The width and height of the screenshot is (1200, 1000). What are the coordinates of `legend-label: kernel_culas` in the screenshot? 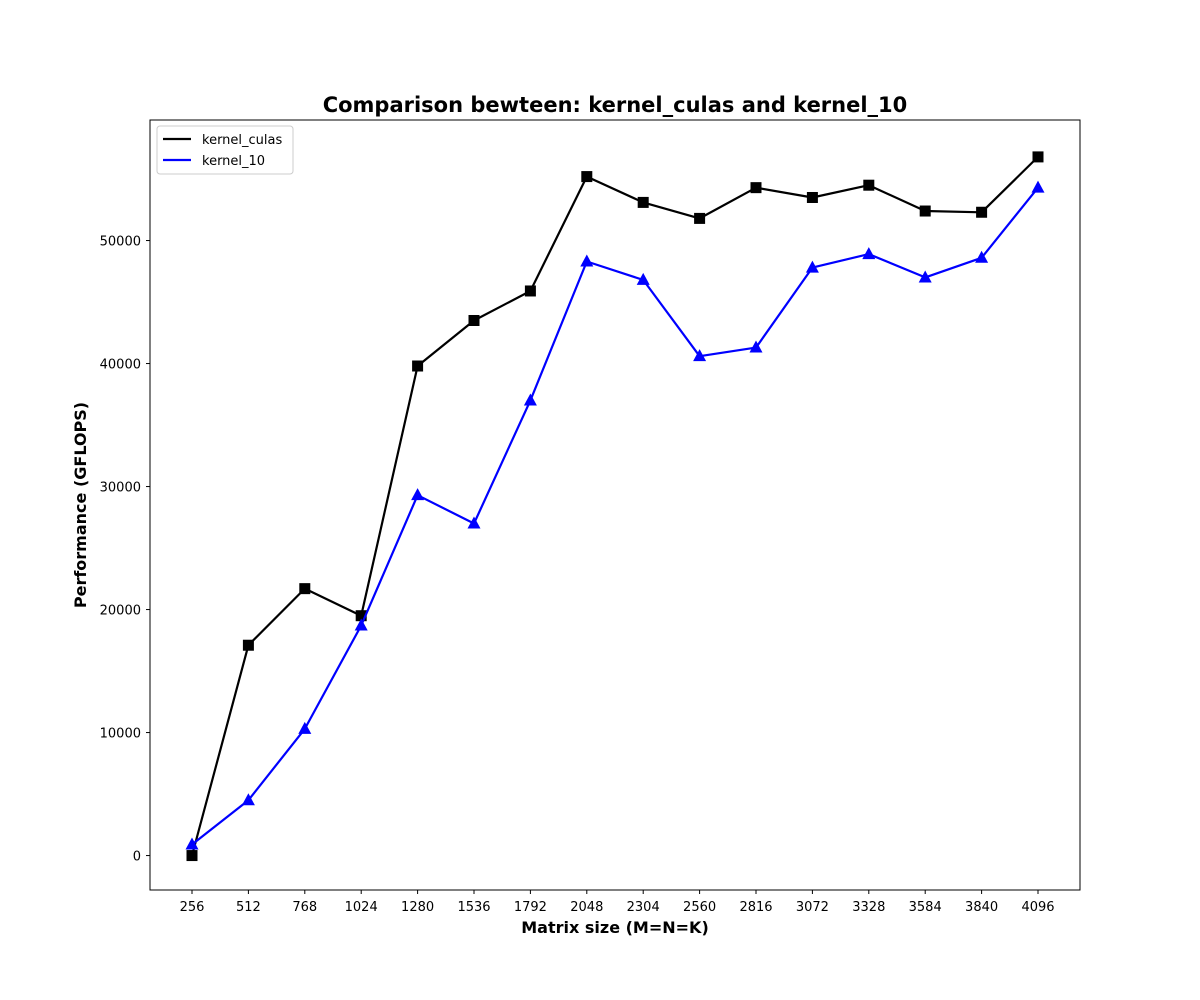 It's located at (242, 140).